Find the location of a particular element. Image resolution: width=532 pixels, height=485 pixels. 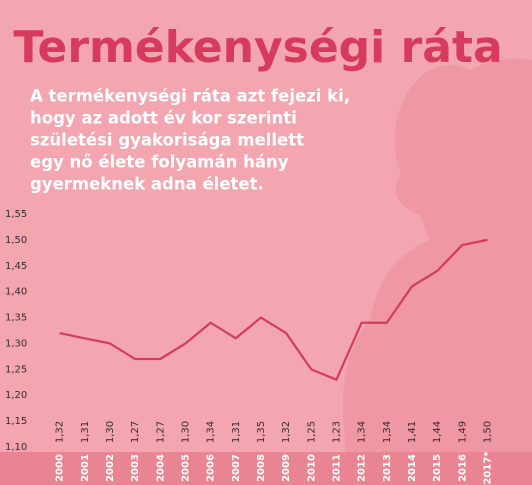

chart-title: Termékenységi ráta is located at coordinates (257, 47).